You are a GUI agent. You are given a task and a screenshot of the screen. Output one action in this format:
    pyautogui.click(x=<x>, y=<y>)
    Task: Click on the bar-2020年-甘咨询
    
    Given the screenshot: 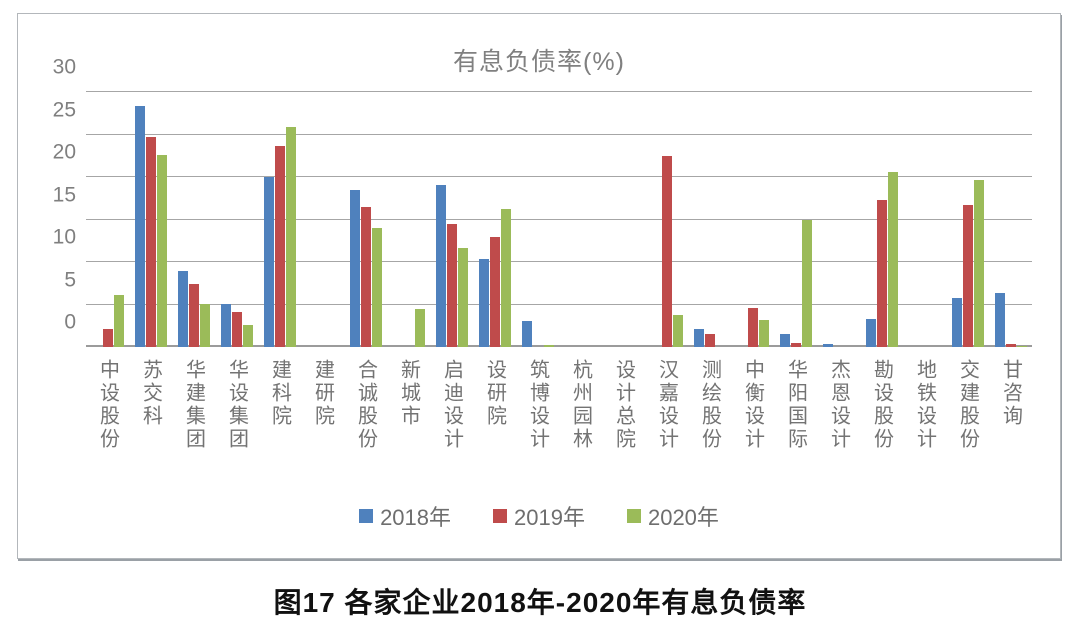 What is the action you would take?
    pyautogui.click(x=1021, y=346)
    